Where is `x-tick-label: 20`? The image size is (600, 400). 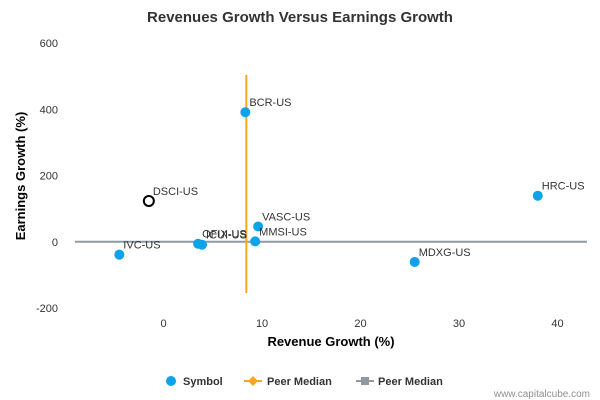 x-tick-label: 20 is located at coordinates (360, 324).